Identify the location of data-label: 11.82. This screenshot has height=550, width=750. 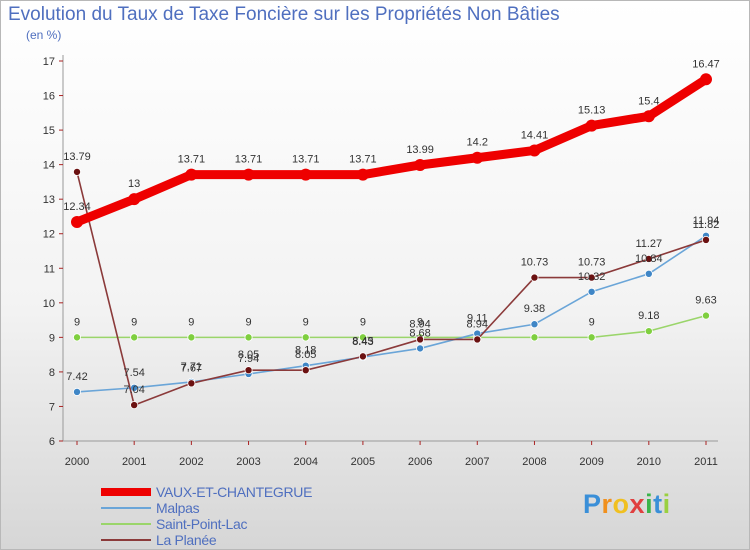
(706, 225).